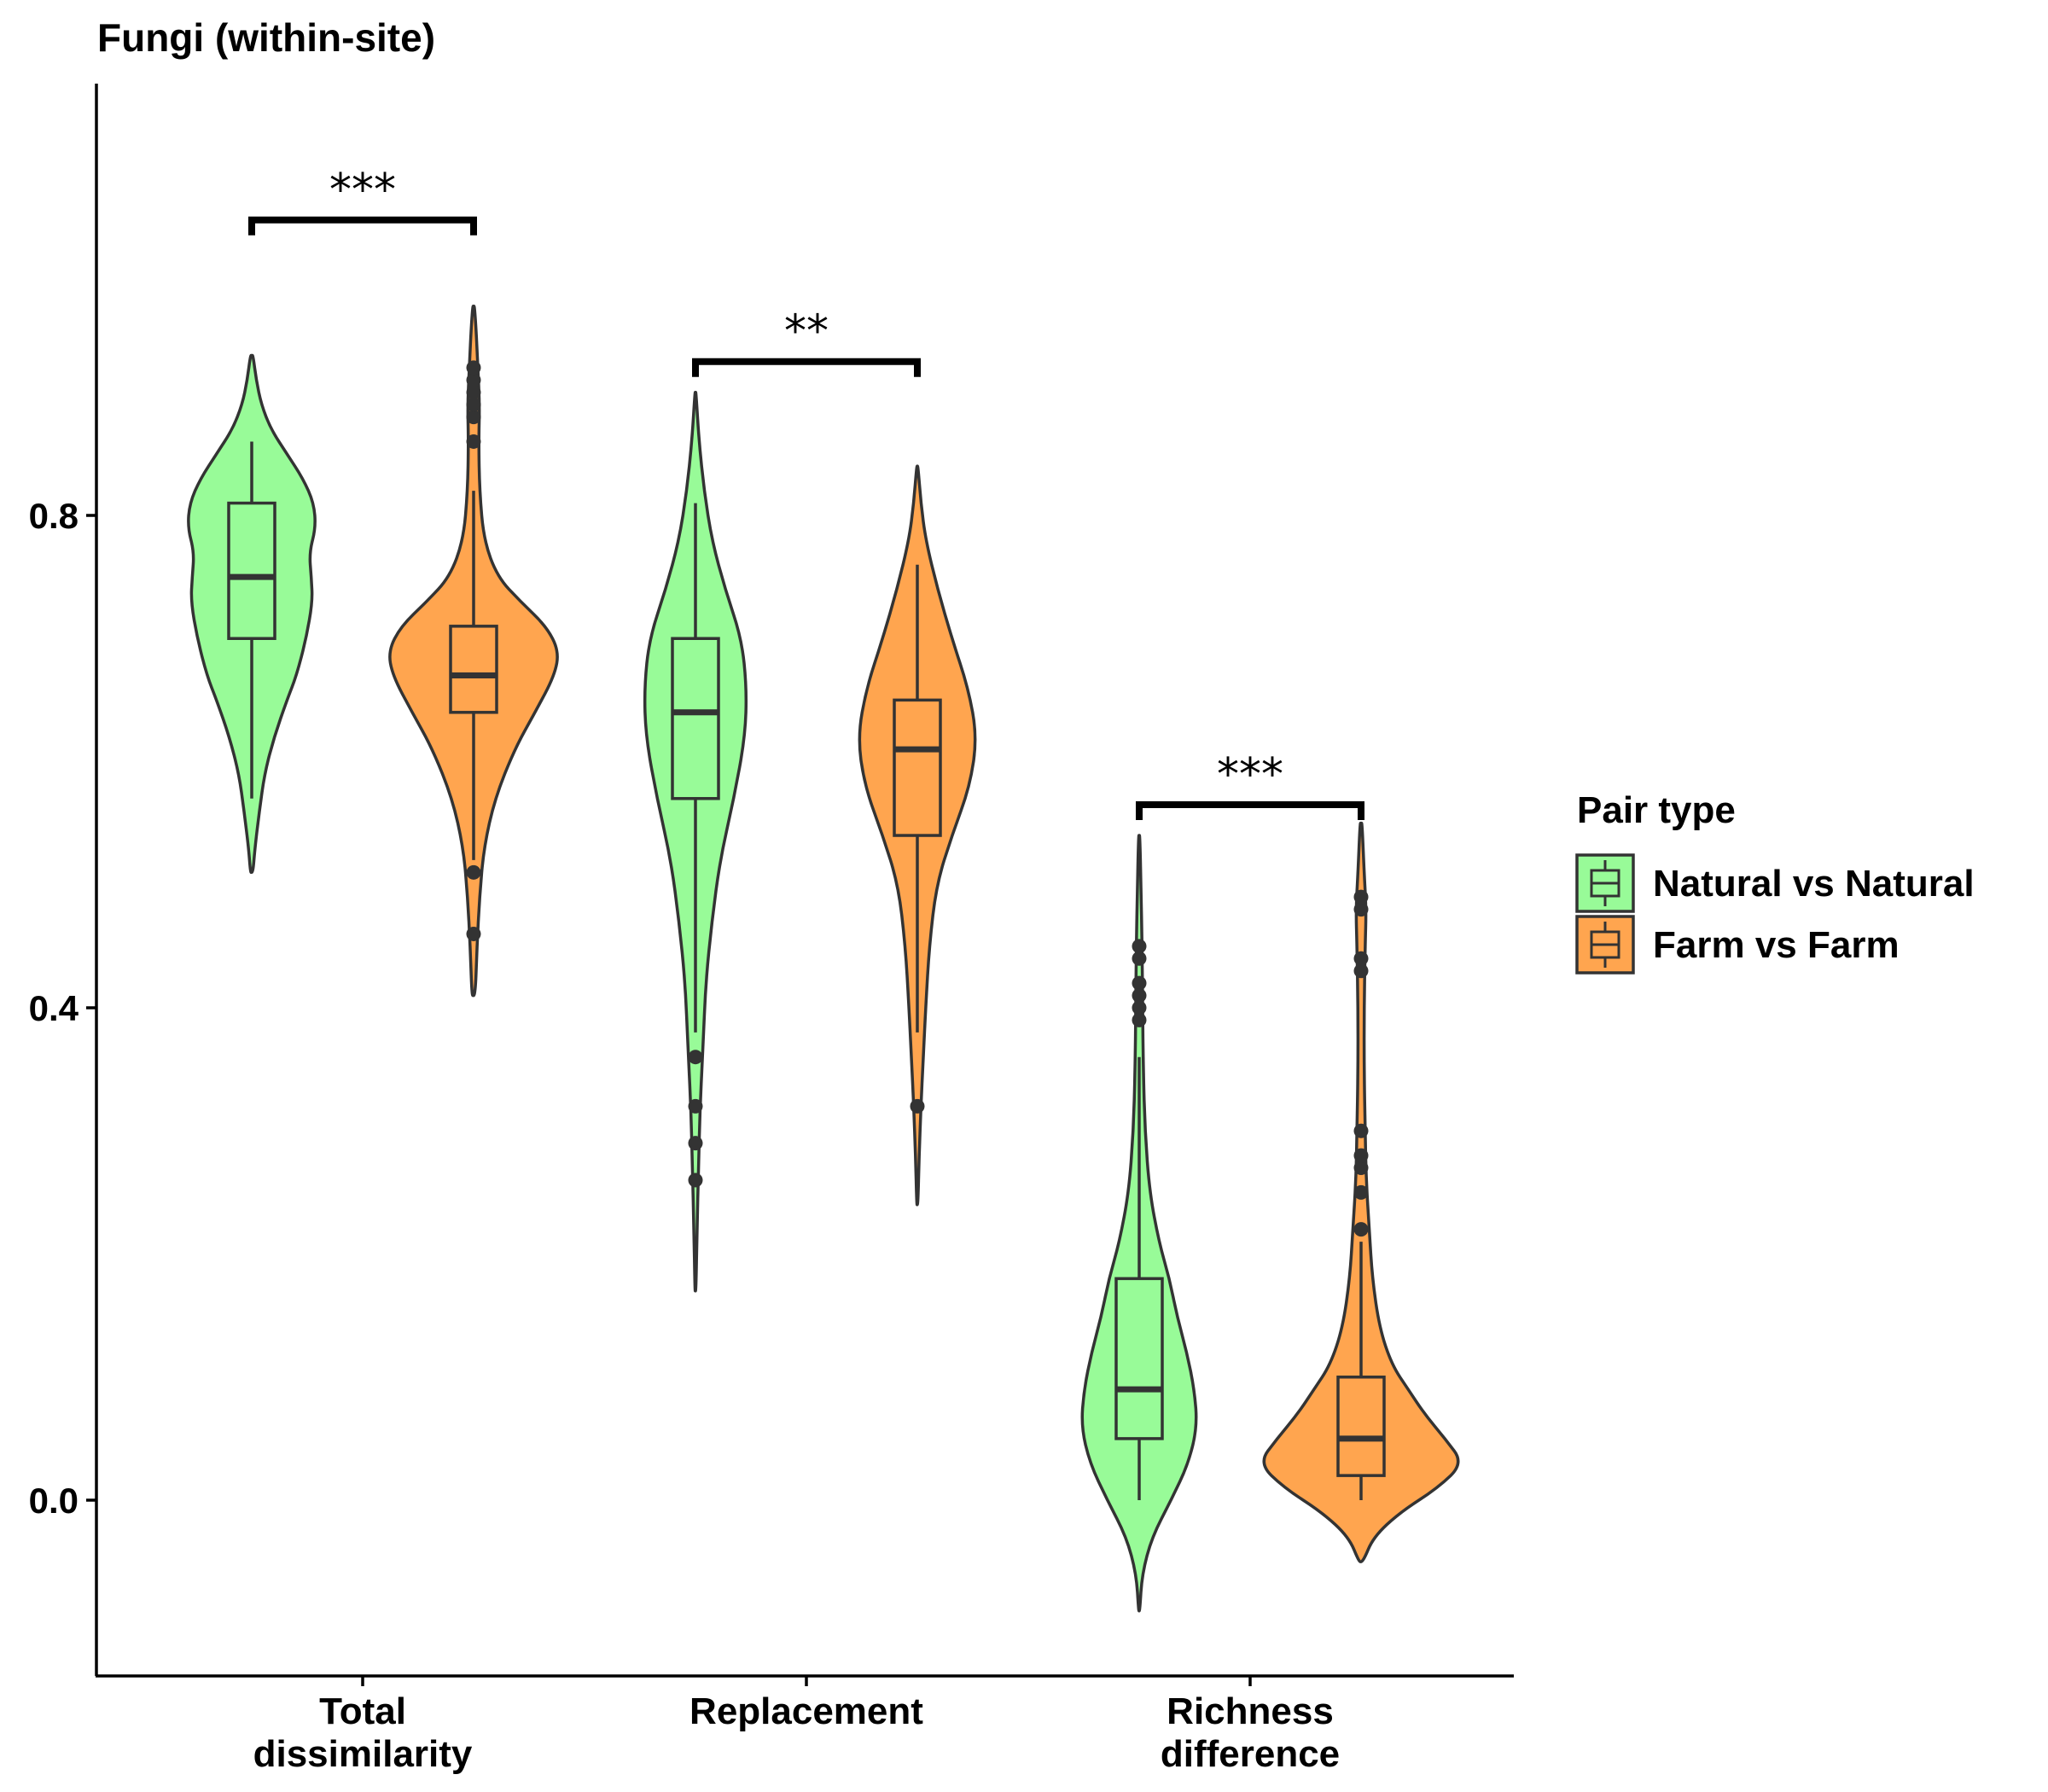  What do you see at coordinates (1250, 1754) in the screenshot?
I see `x-tick-label: difference` at bounding box center [1250, 1754].